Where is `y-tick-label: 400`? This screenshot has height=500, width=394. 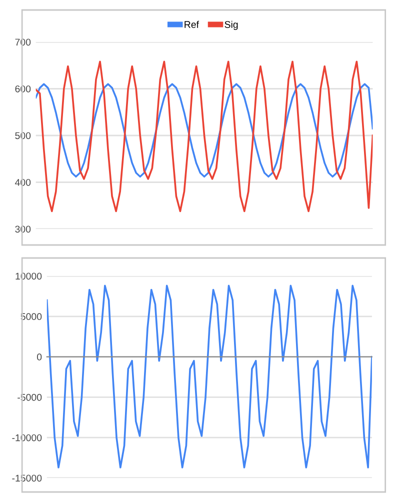
y-tick-label: 400 is located at coordinates (22, 182).